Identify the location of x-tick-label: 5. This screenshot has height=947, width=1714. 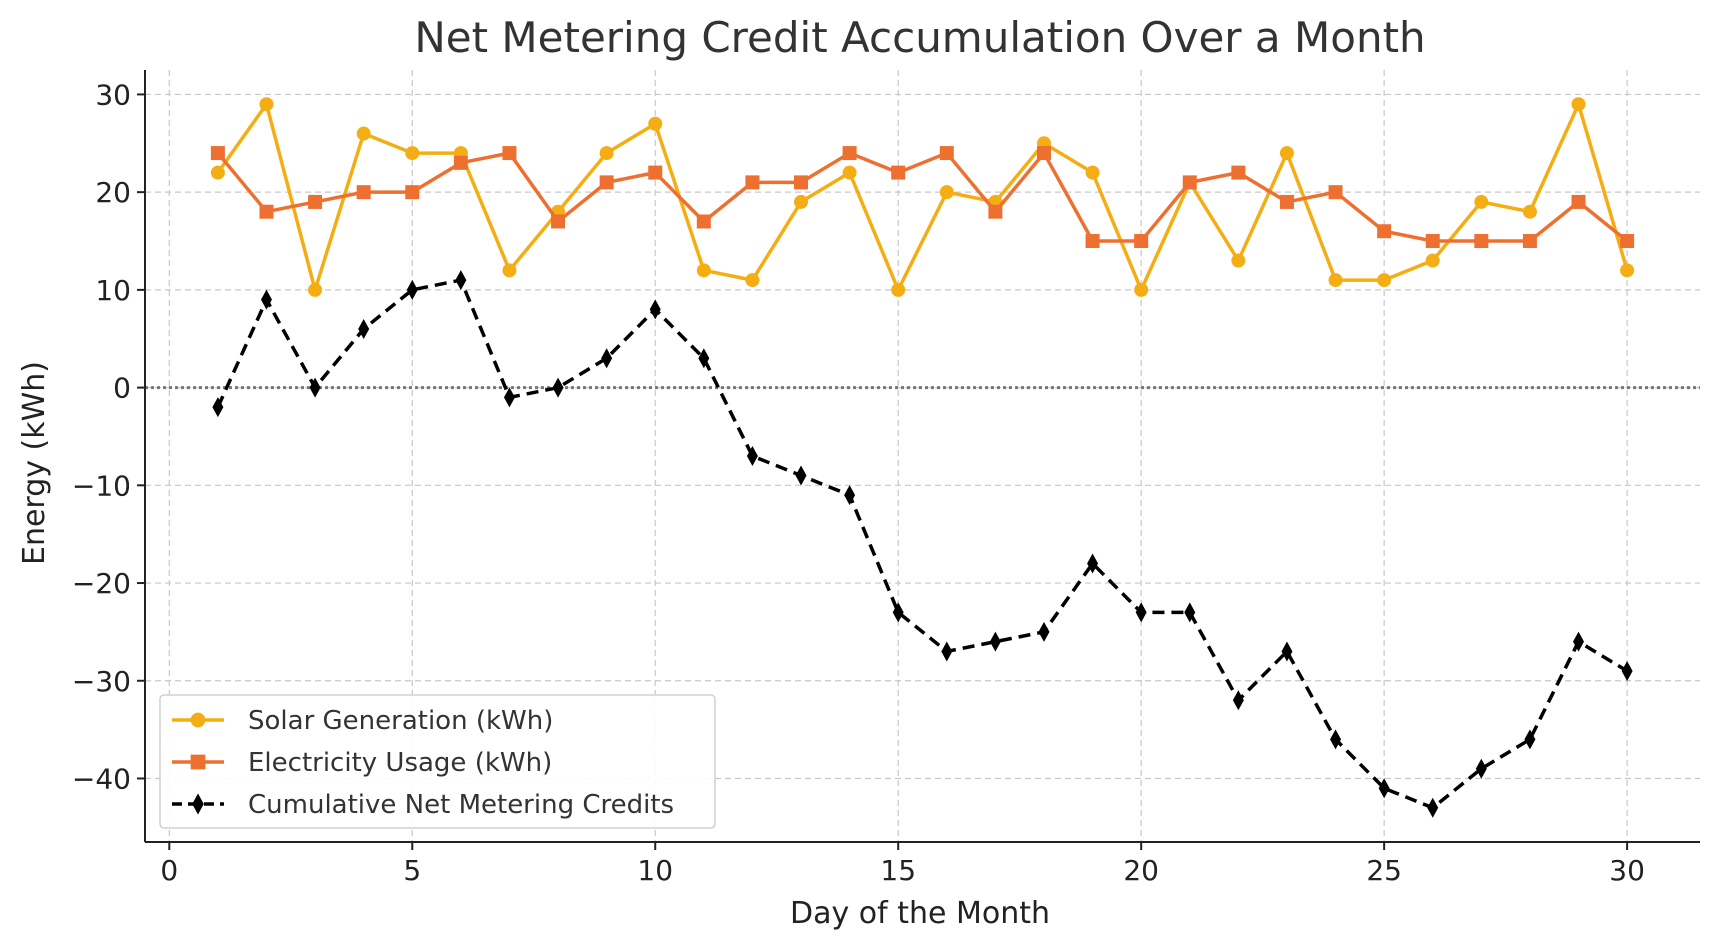
(412, 870).